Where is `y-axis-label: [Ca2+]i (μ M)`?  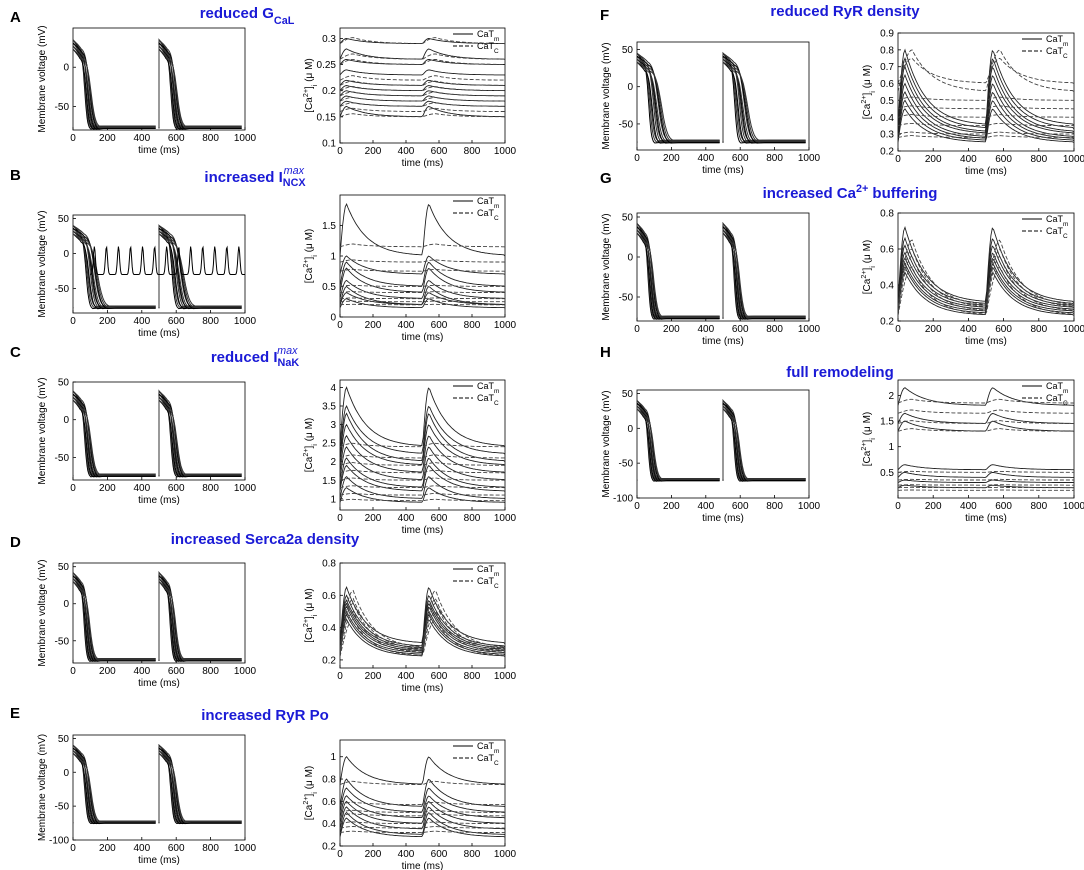
y-axis-label: [Ca2+]i (μ M) is located at coordinates (310, 85).